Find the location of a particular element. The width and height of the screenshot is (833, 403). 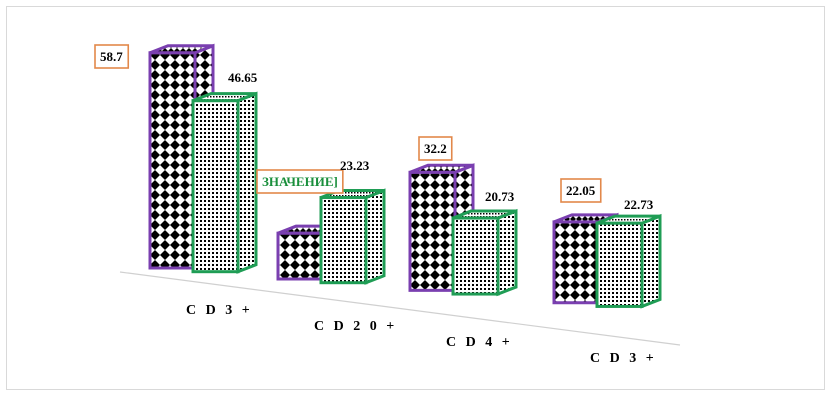

data-label-s1-0: 58.7 is located at coordinates (112, 56).